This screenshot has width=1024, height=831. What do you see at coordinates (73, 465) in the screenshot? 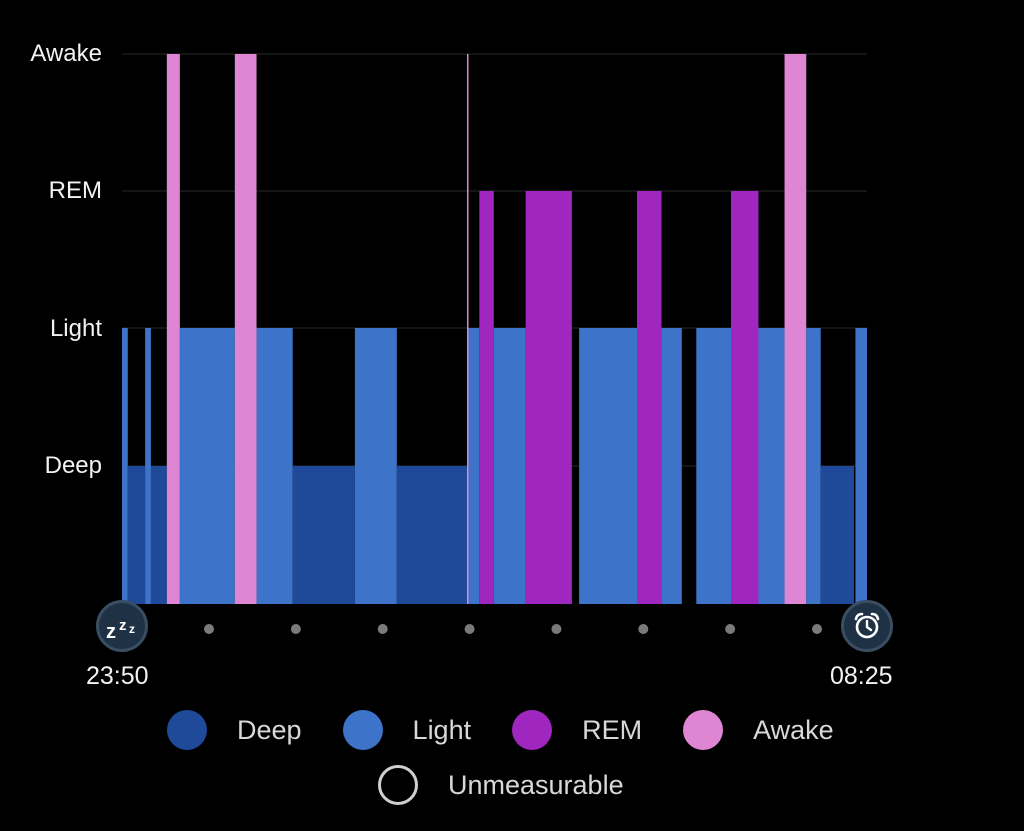
I see `y-label-deep: Deep` at bounding box center [73, 465].